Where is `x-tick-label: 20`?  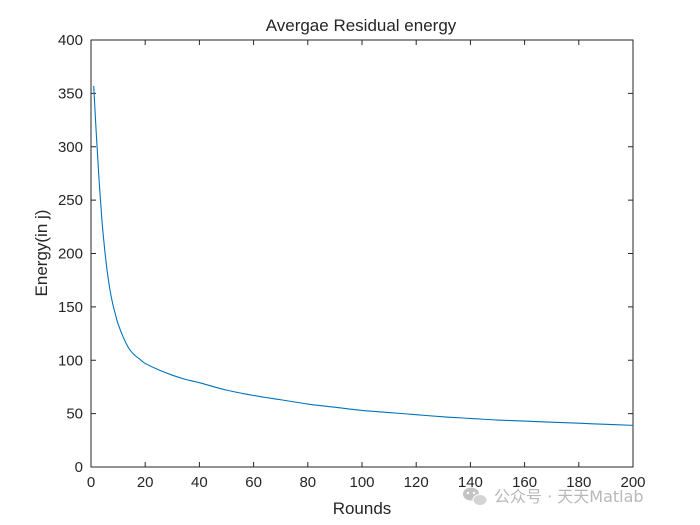 x-tick-label: 20 is located at coordinates (145, 482).